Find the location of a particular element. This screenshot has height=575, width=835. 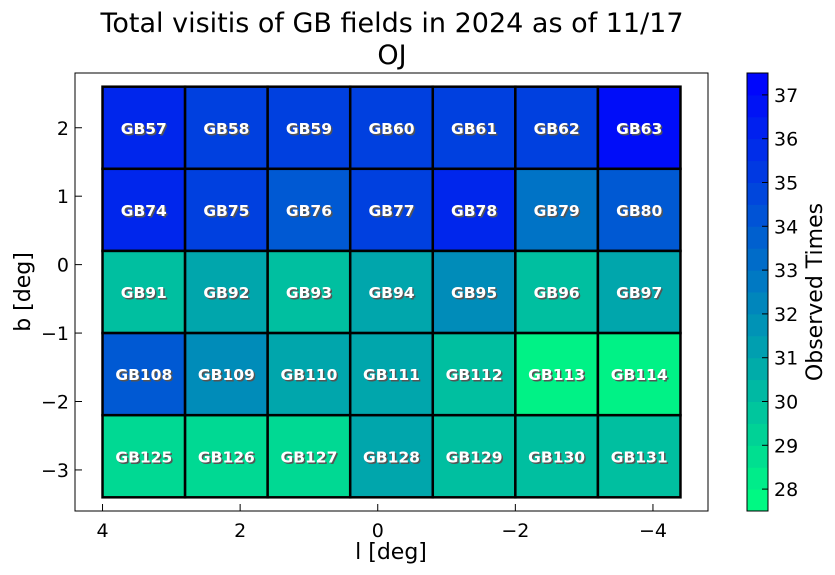

field-label-shadow: GB59 is located at coordinates (310, 130).